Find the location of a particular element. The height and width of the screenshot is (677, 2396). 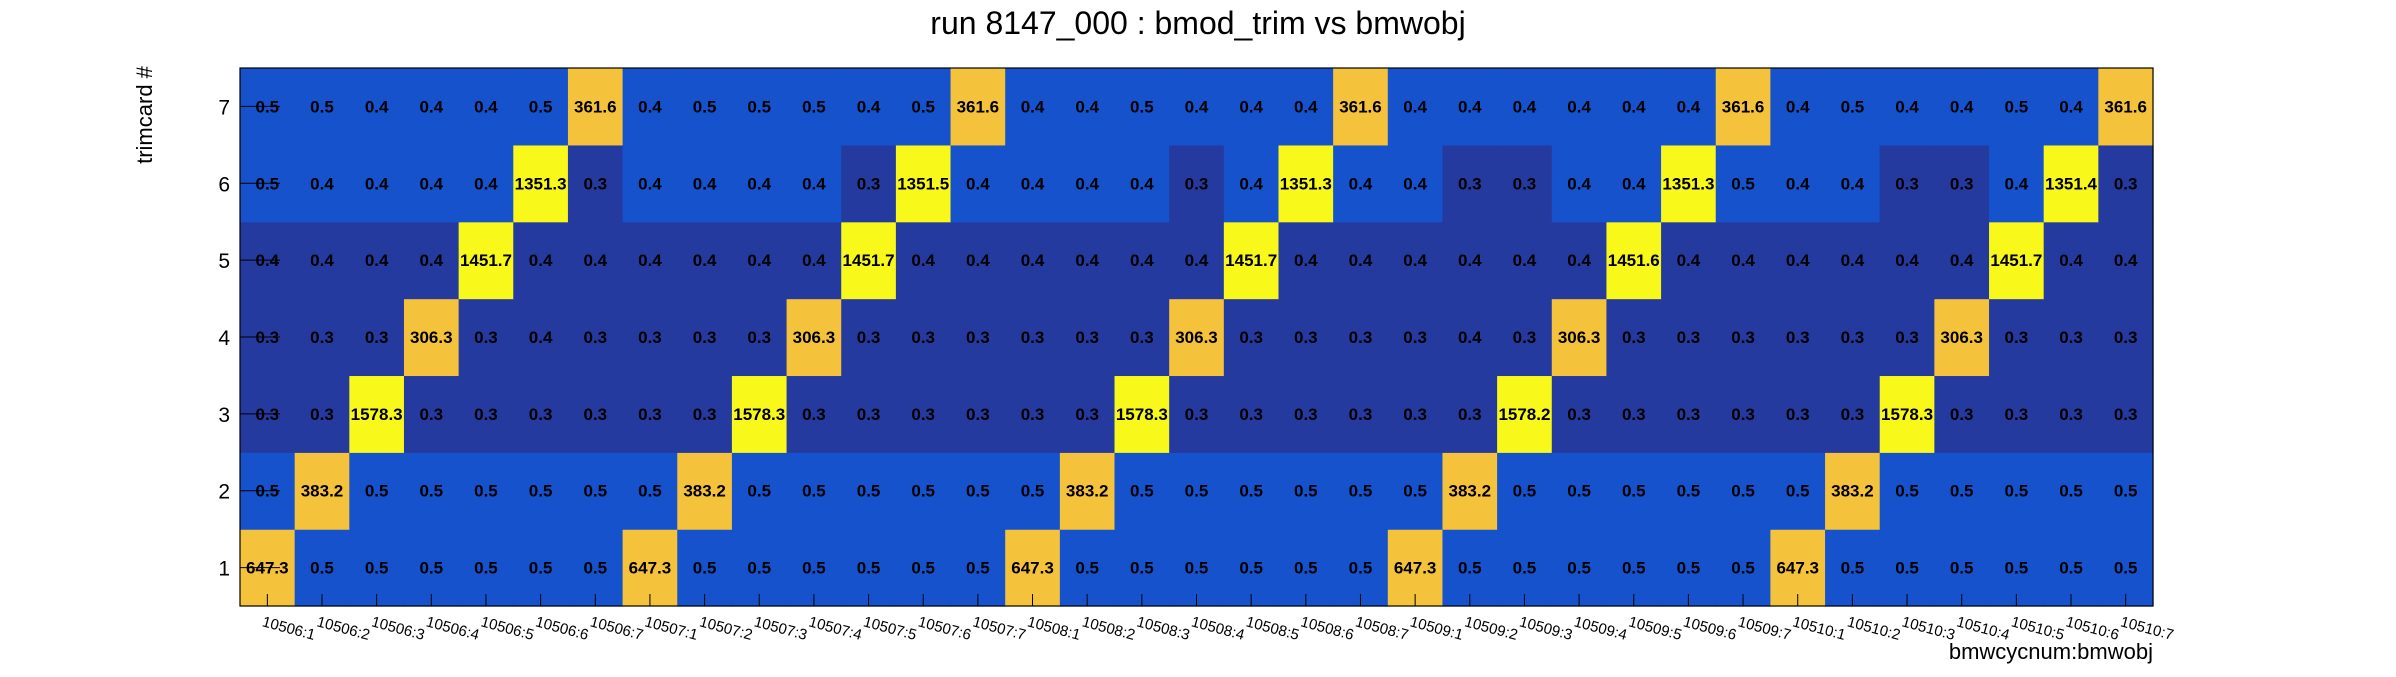

y-tick-label: 5 is located at coordinates (224, 261).